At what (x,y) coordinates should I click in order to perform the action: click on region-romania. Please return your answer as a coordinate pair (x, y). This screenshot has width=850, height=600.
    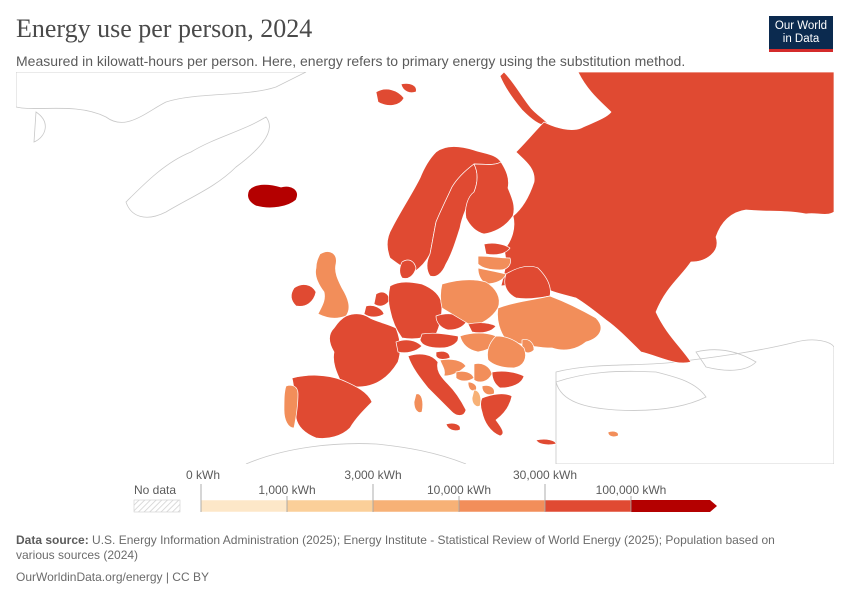
    Looking at the image, I should click on (506, 352).